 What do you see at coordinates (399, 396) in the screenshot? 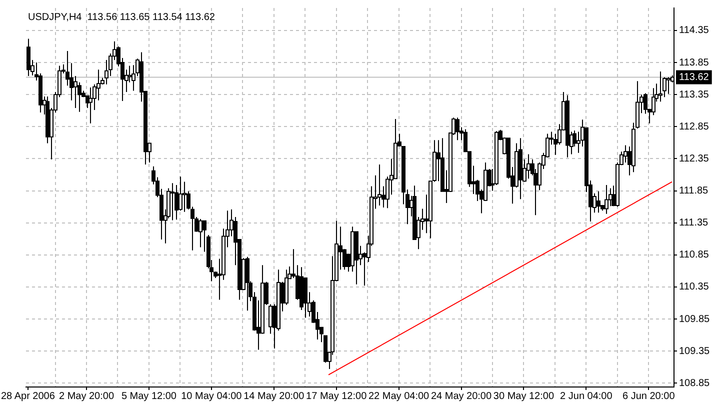
I see `x-tick-label: 22 May 04:00` at bounding box center [399, 396].